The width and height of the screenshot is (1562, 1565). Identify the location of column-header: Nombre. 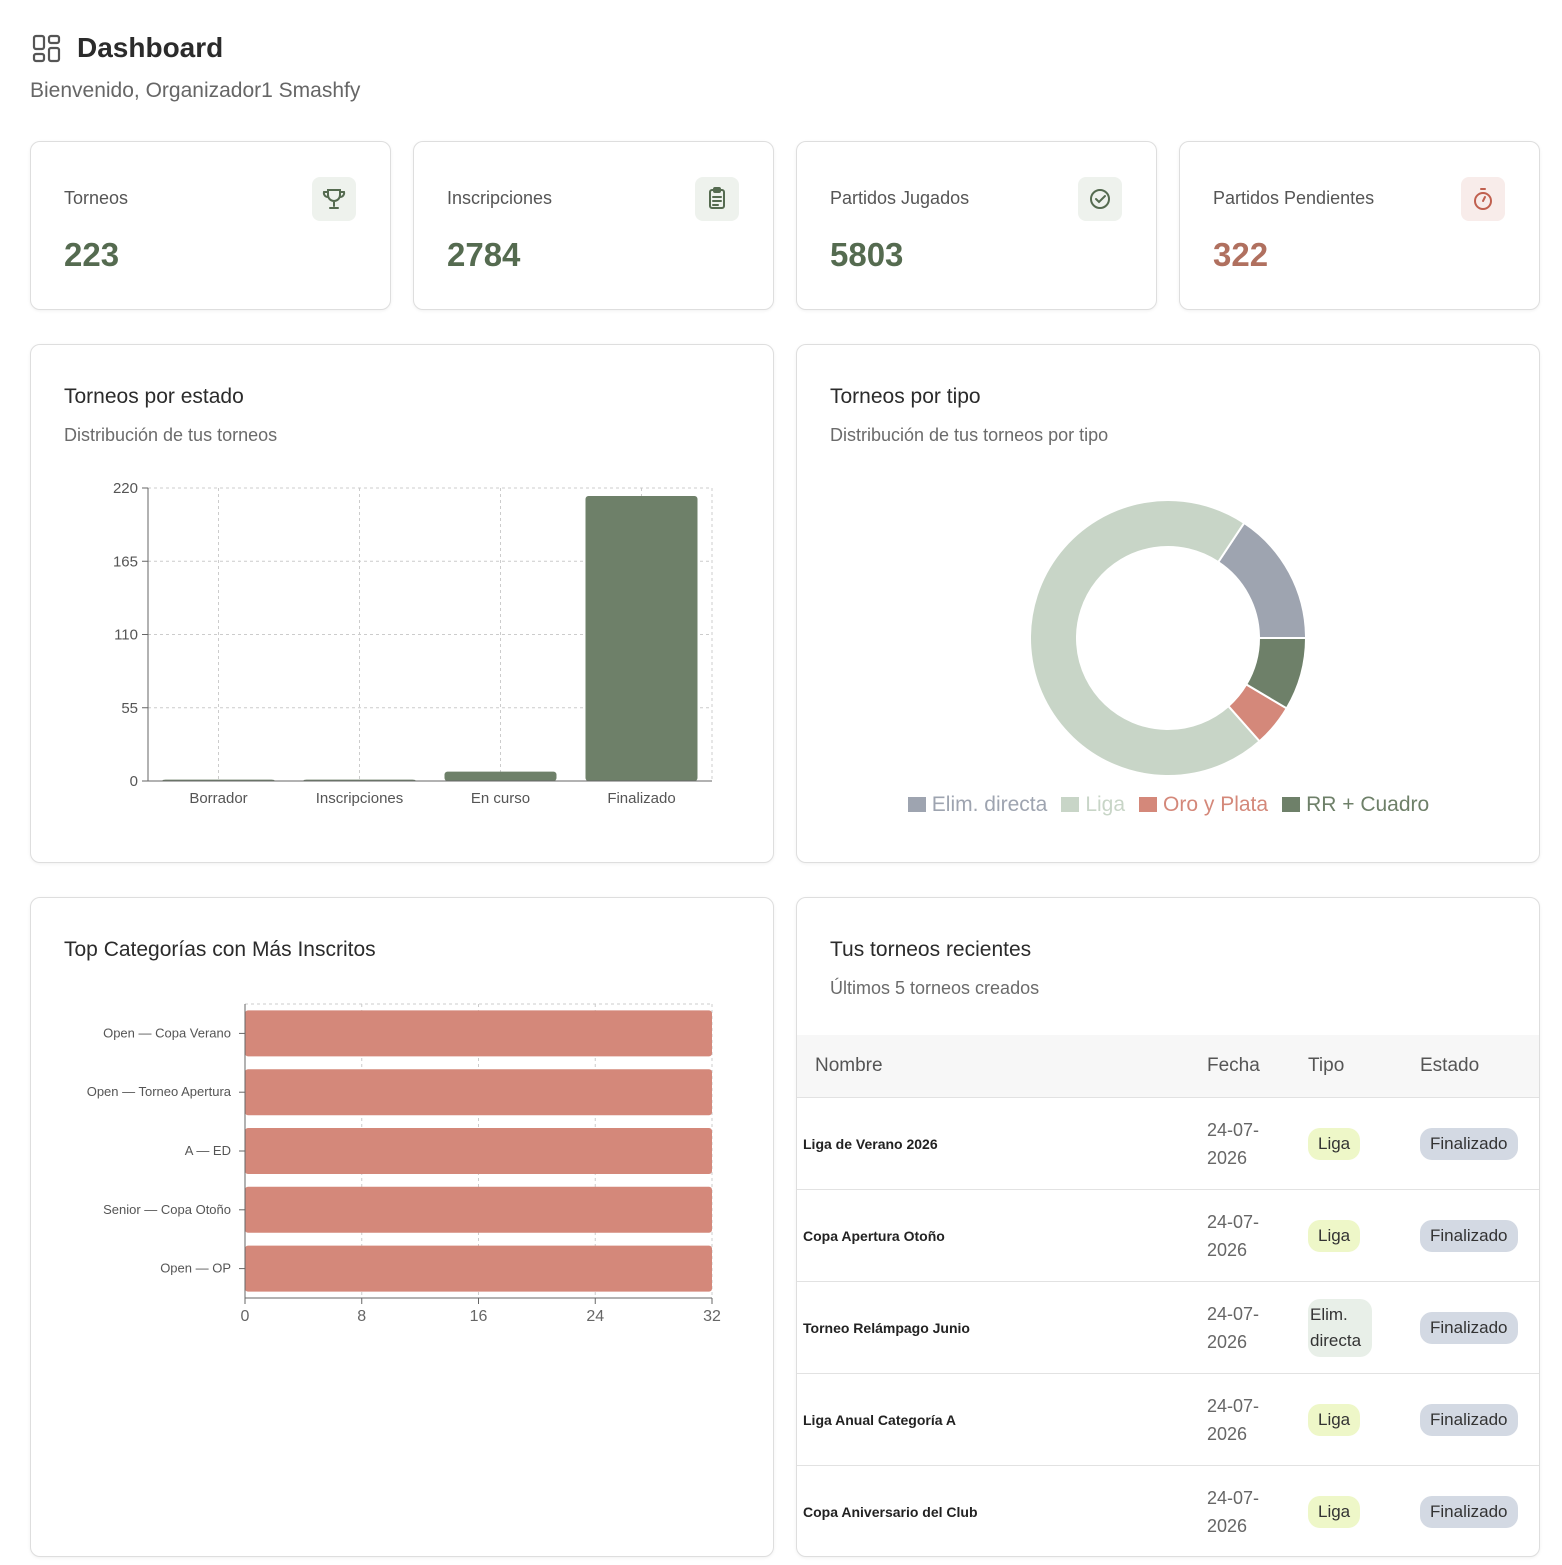
(1001, 1066).